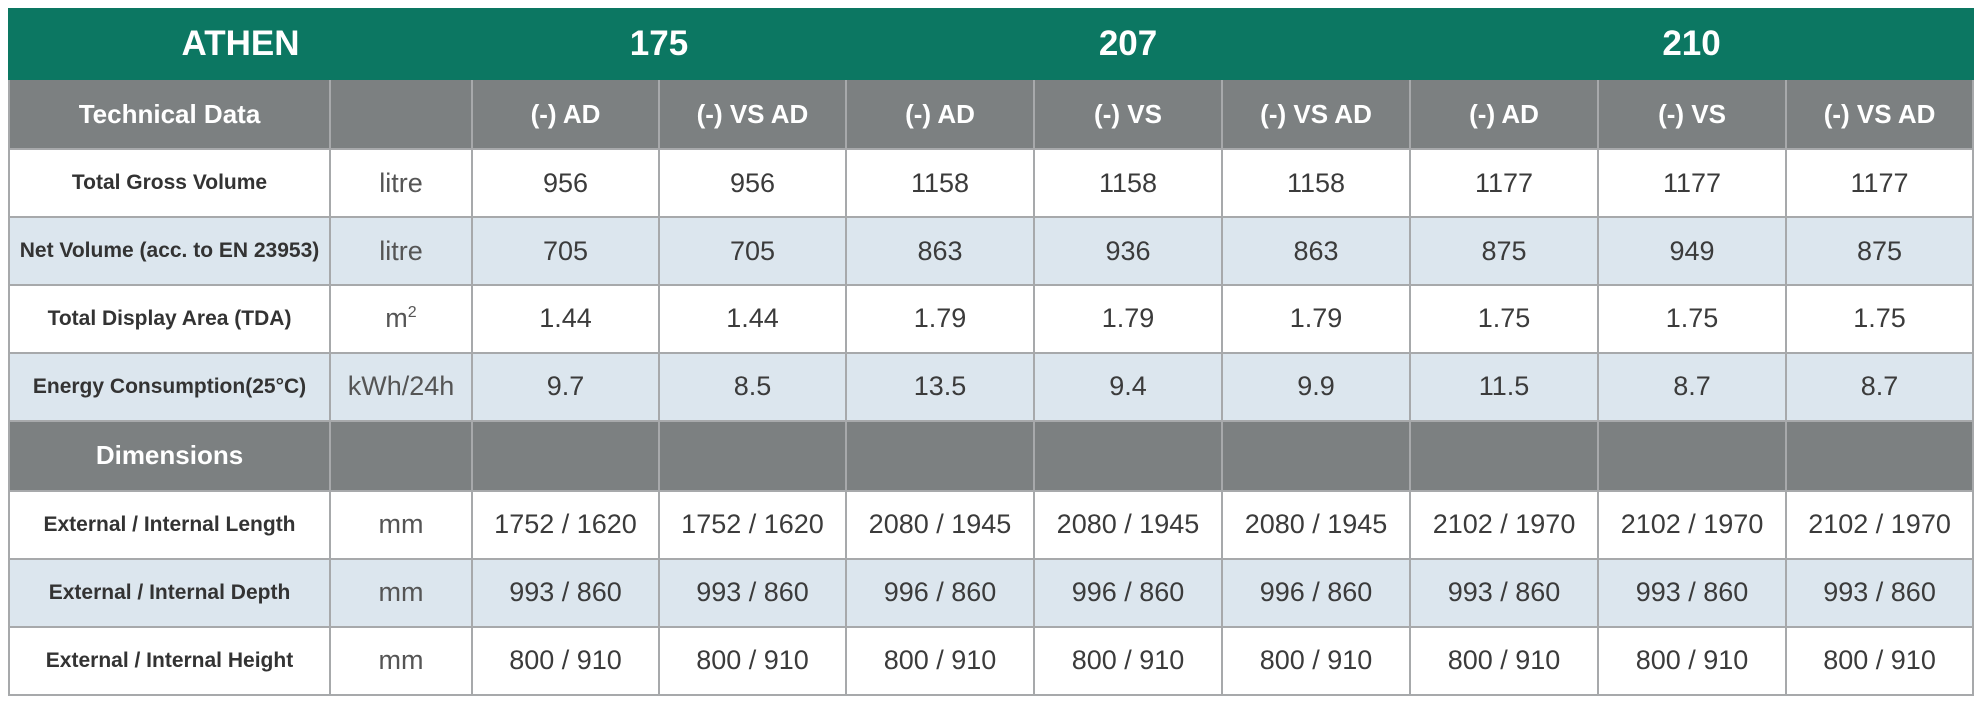  What do you see at coordinates (169, 319) in the screenshot?
I see `row-label: Total Display Area (TDA)` at bounding box center [169, 319].